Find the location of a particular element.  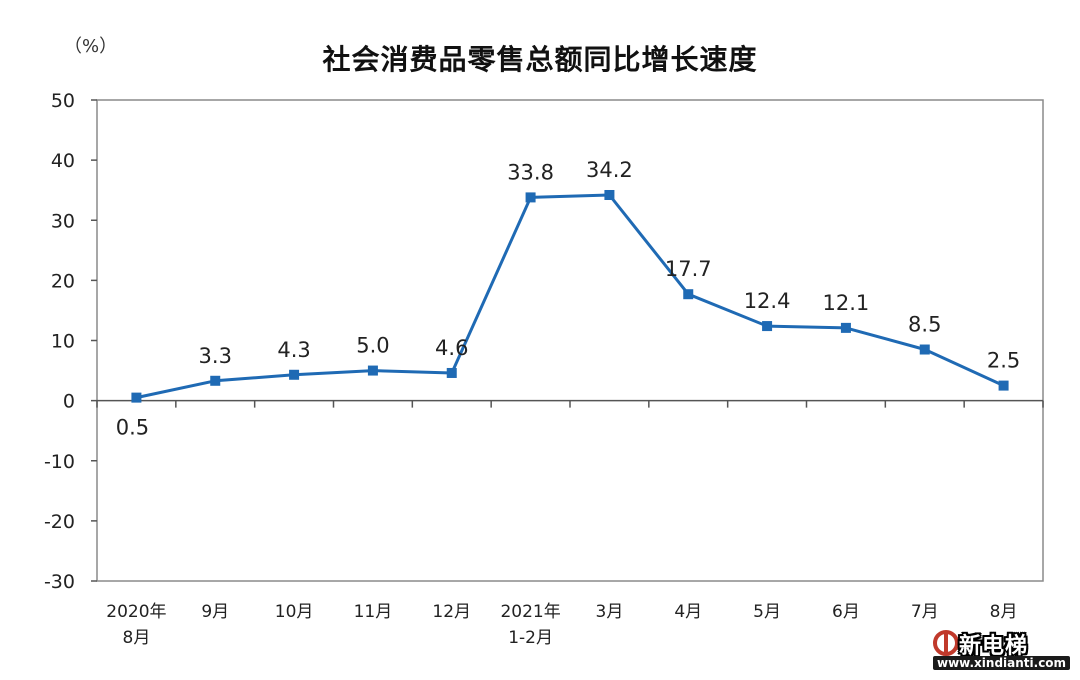

y-tick-label: -20 is located at coordinates (59, 522).